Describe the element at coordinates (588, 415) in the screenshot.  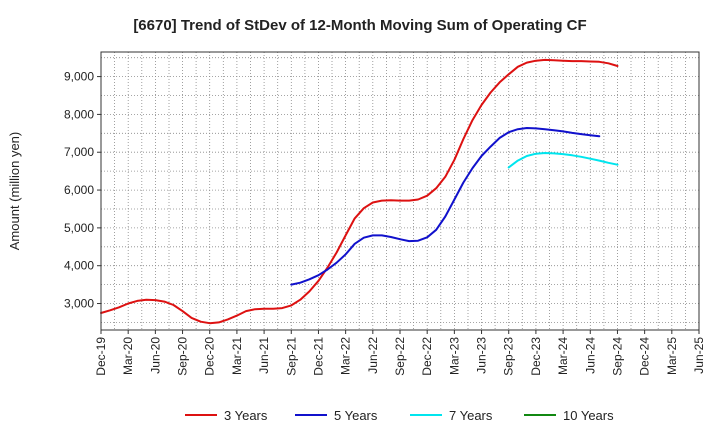
I see `legend-label-10-years: 10 Years` at that location.